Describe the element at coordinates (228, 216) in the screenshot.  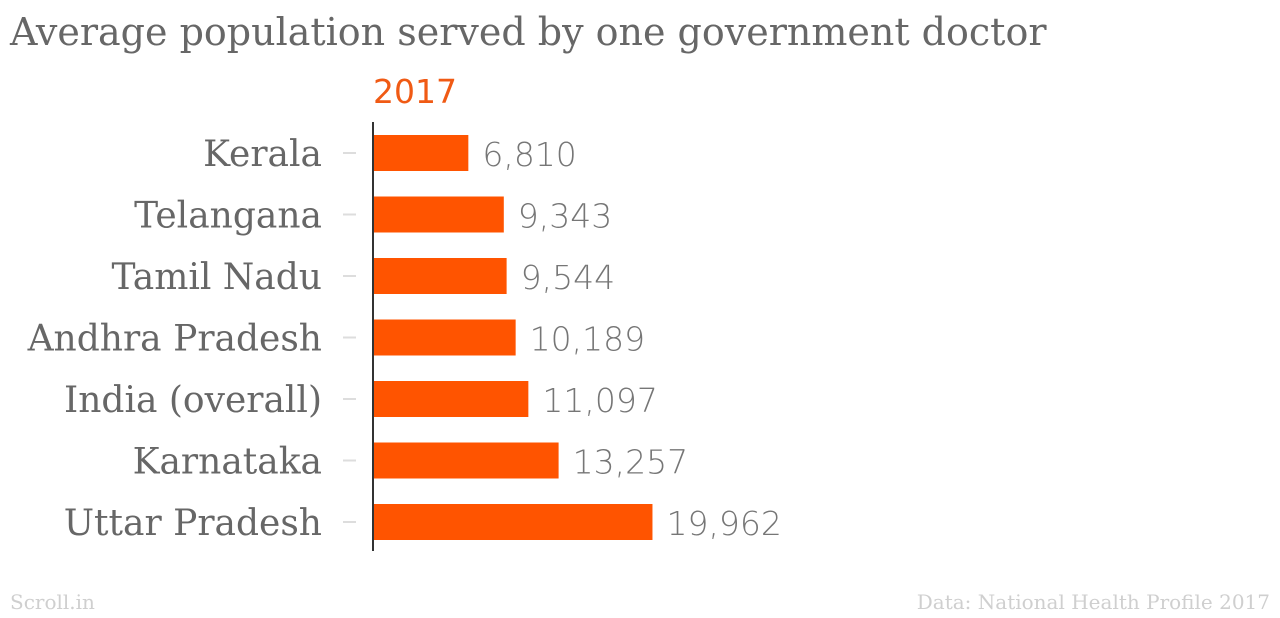
I see `category-label: Telangana` at that location.